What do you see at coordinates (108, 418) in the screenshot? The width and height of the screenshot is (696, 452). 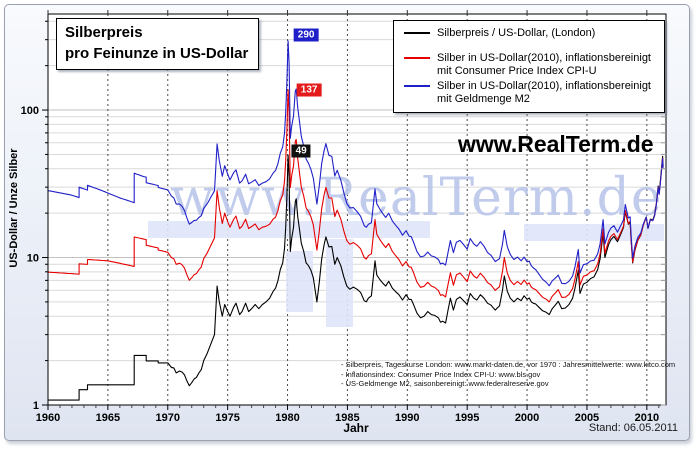 I see `x-tick-label: 1965` at bounding box center [108, 418].